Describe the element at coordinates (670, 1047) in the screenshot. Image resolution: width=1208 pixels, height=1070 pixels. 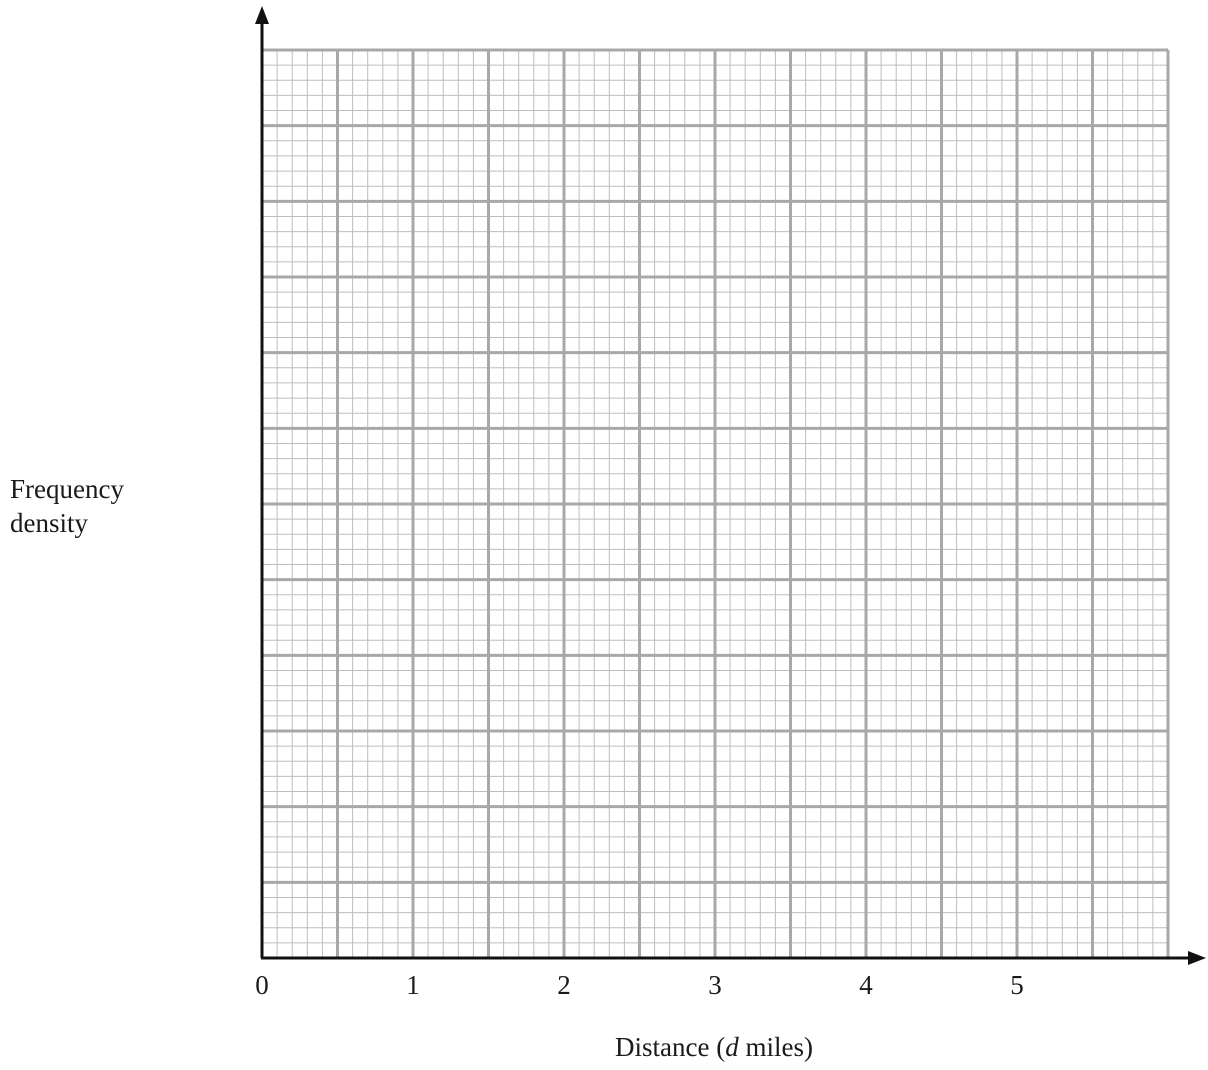
I see `x-axis-label-prefix: Distance (` at that location.